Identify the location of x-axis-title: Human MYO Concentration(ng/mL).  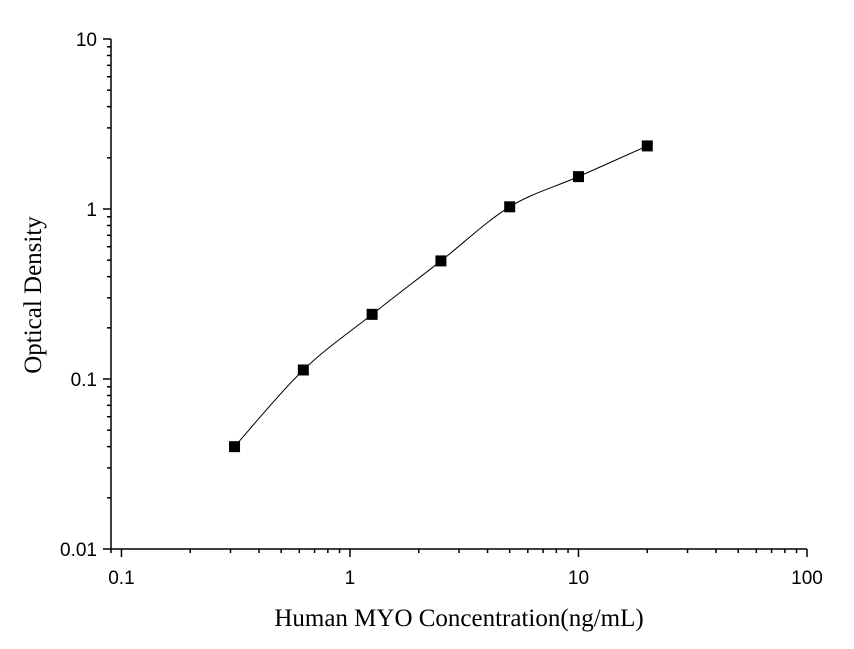
(458, 618).